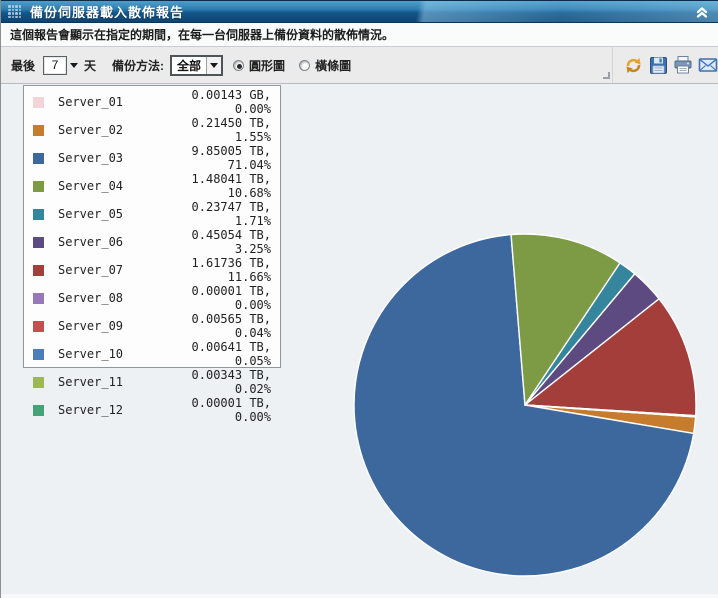 The image size is (718, 598). What do you see at coordinates (359, 11) in the screenshot?
I see `title-bar: 備份伺服器載入散佈報告` at bounding box center [359, 11].